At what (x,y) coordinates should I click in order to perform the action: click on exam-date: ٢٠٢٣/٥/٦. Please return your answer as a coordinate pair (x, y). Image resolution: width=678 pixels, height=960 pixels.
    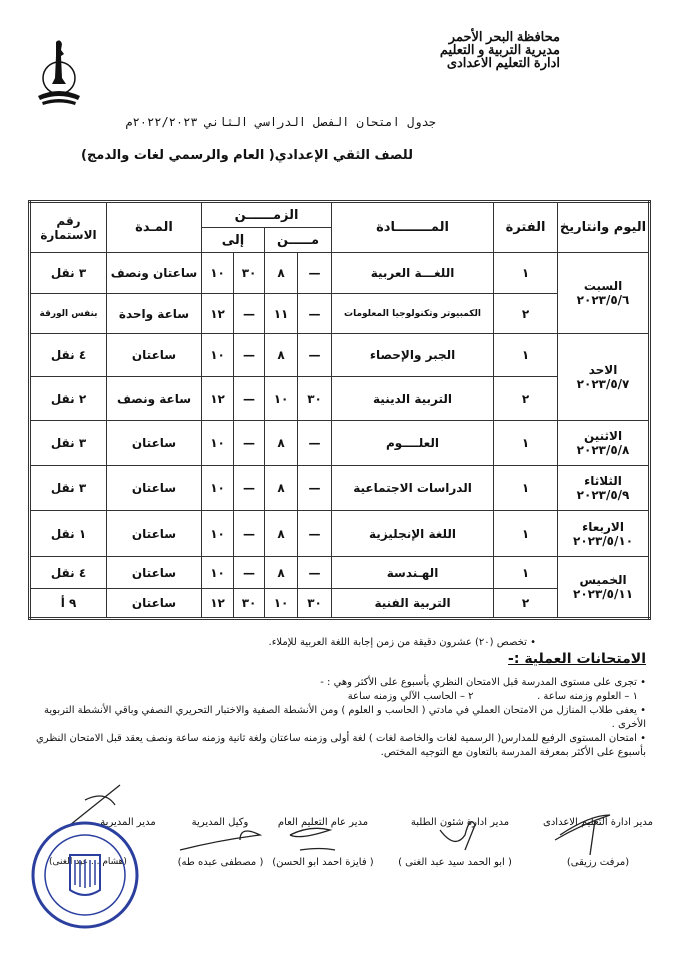
    Looking at the image, I should click on (603, 300).